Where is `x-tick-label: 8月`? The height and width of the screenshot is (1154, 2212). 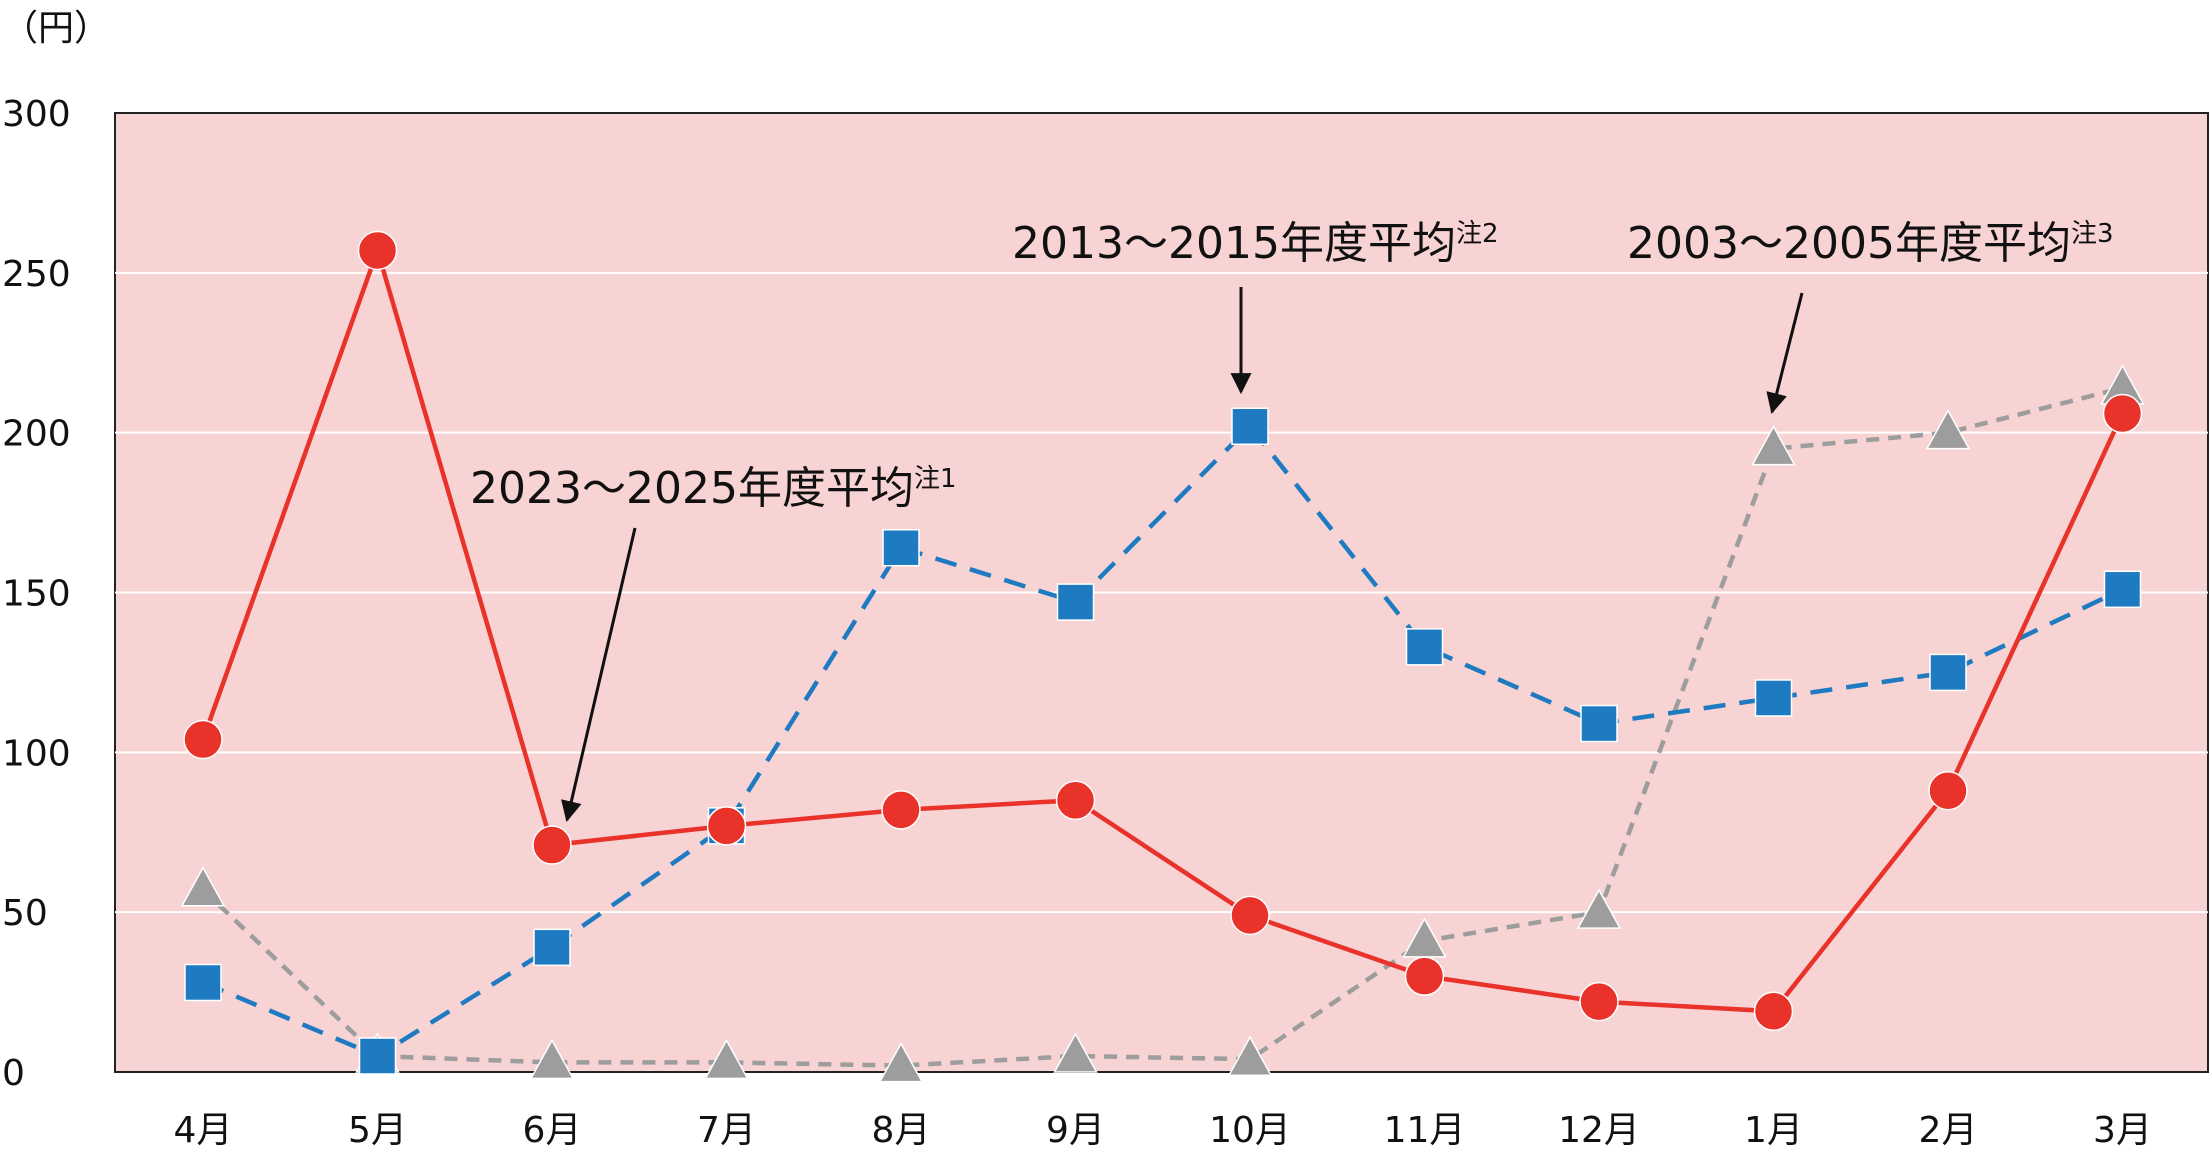 x-tick-label: 8月 is located at coordinates (901, 1130).